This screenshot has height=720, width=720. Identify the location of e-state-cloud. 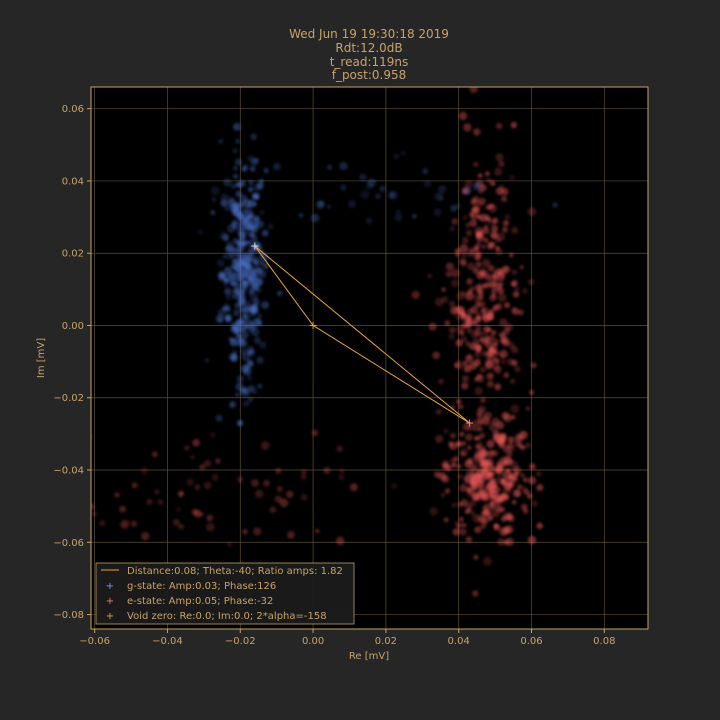
(486, 501).